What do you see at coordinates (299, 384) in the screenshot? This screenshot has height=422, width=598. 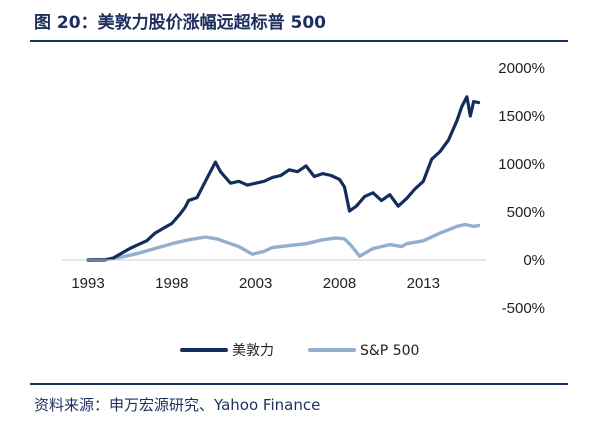 I see `source-rule` at bounding box center [299, 384].